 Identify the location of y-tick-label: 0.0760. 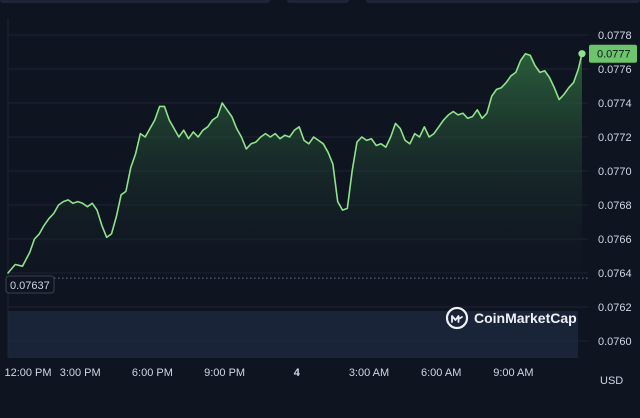
(615, 342).